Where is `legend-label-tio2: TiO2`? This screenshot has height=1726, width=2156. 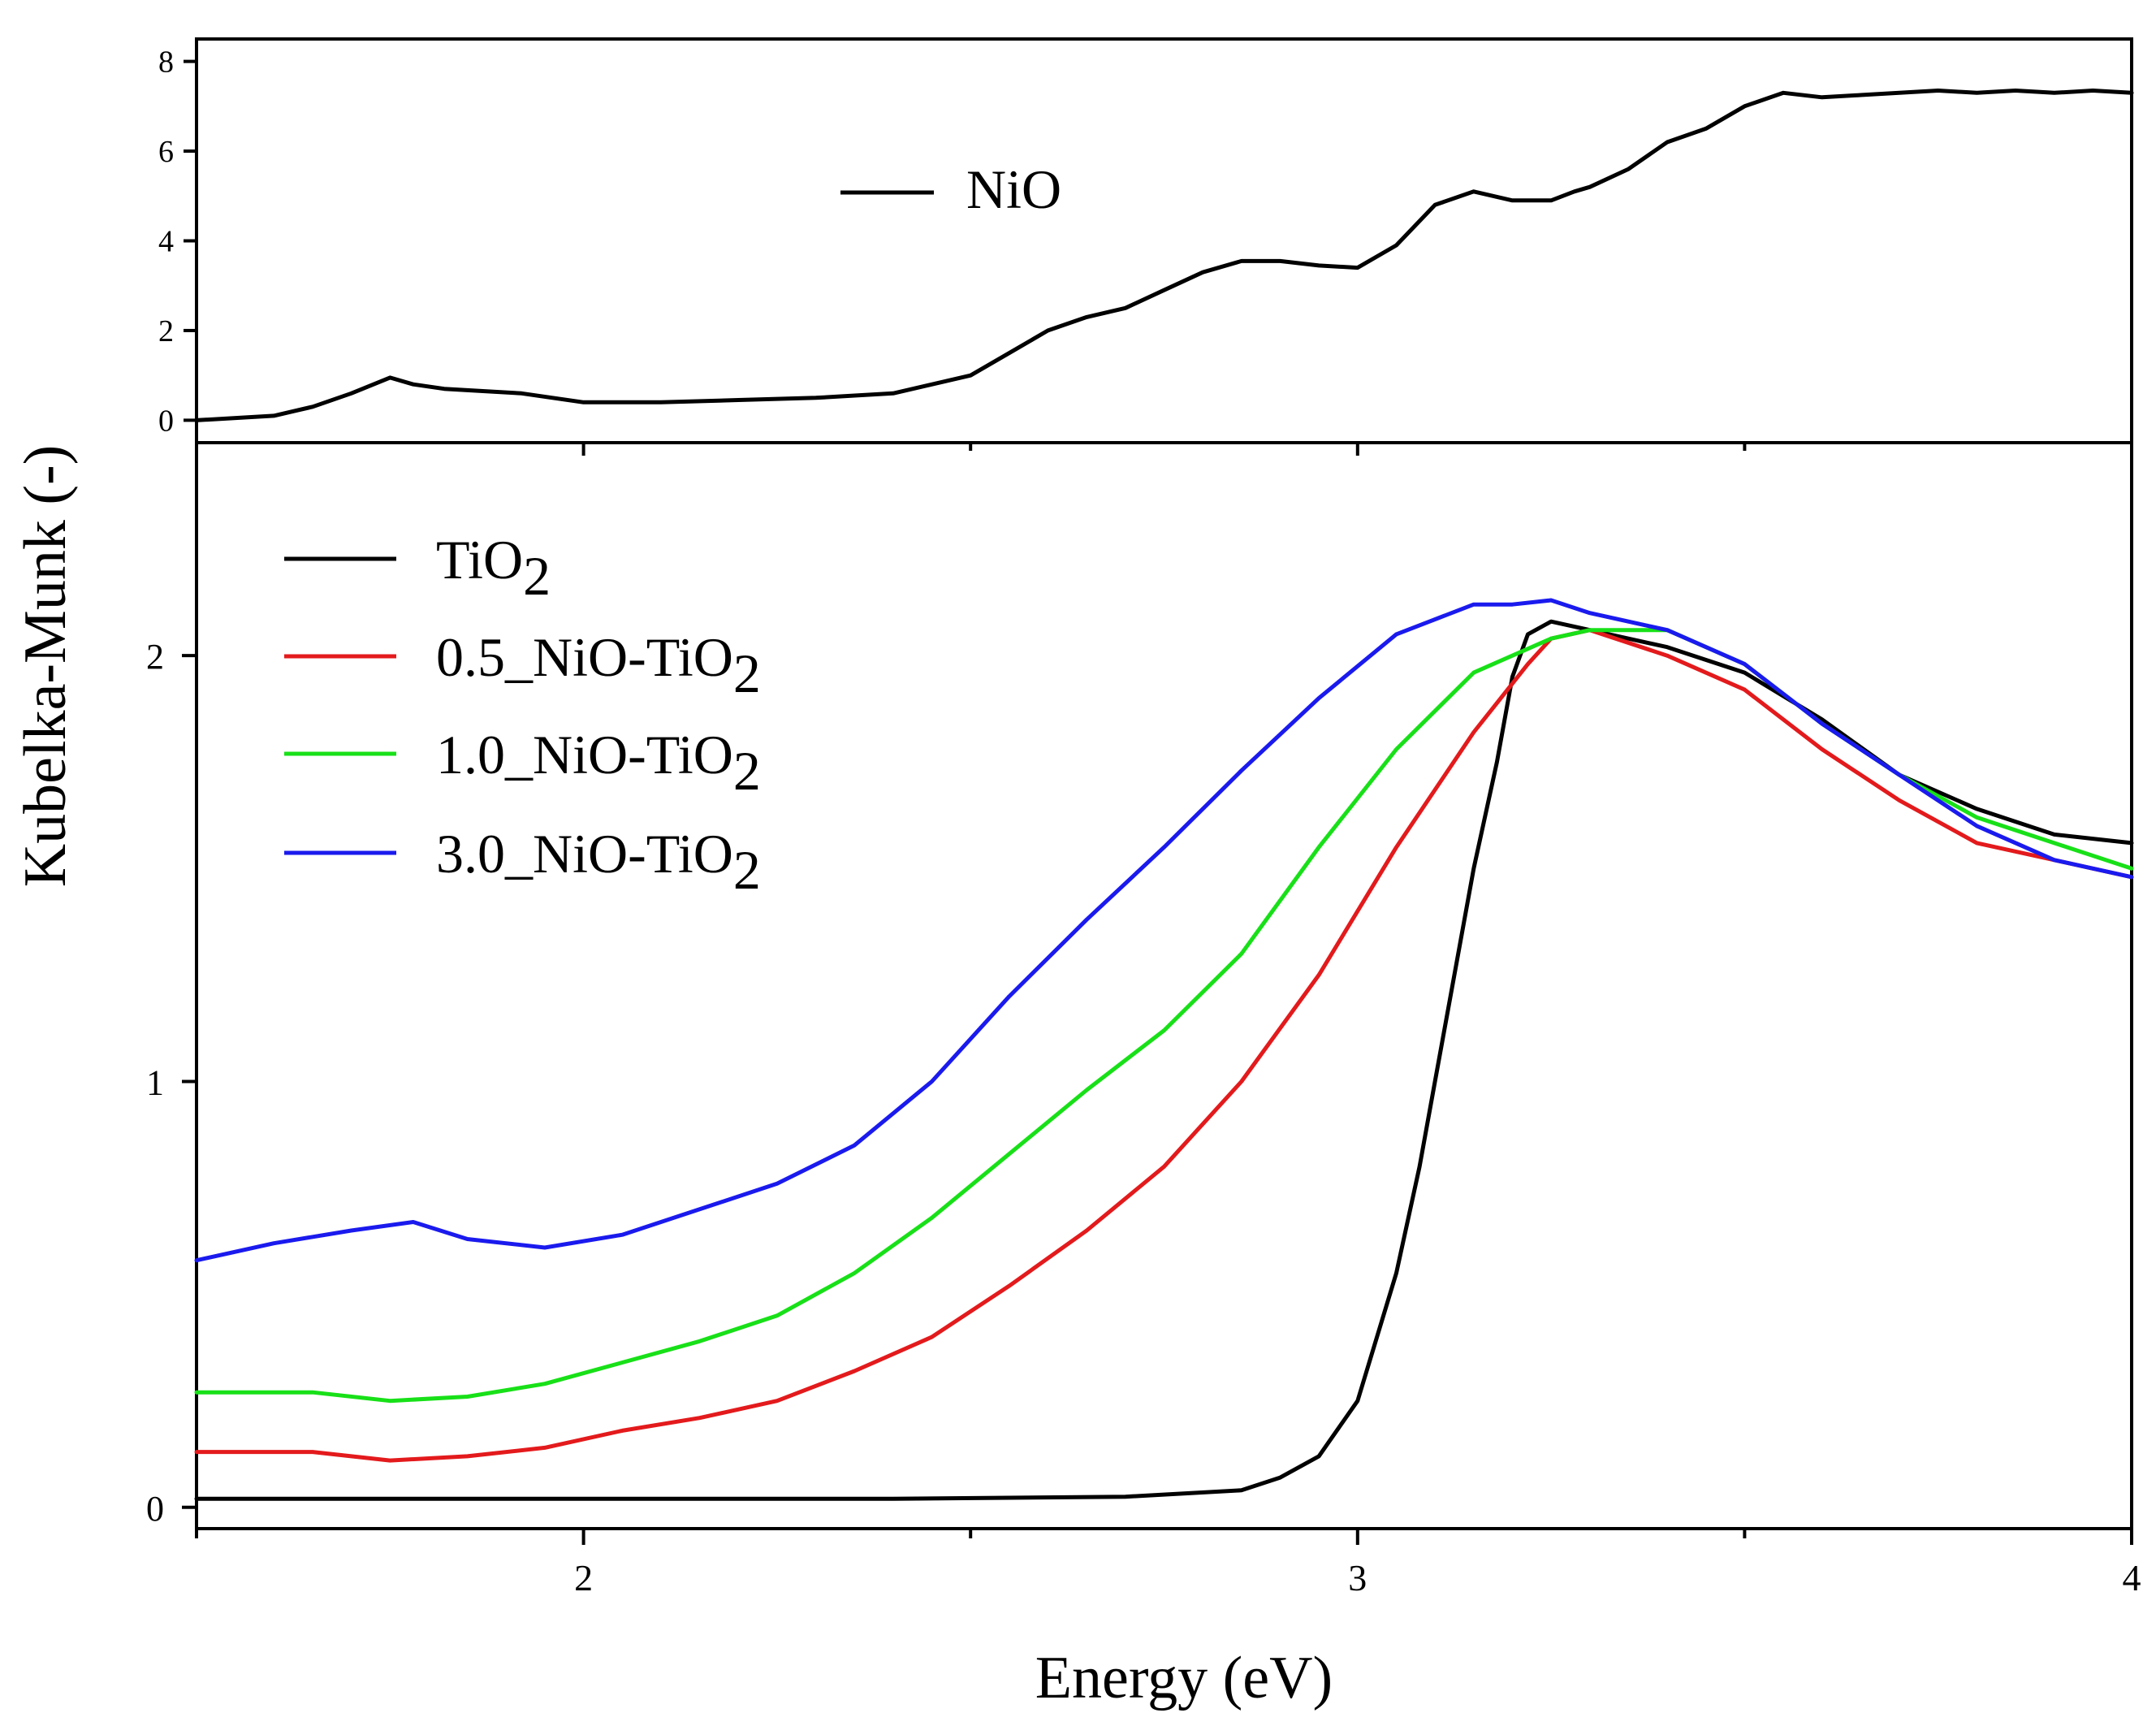
legend-label-tio2: TiO2 is located at coordinates (493, 568).